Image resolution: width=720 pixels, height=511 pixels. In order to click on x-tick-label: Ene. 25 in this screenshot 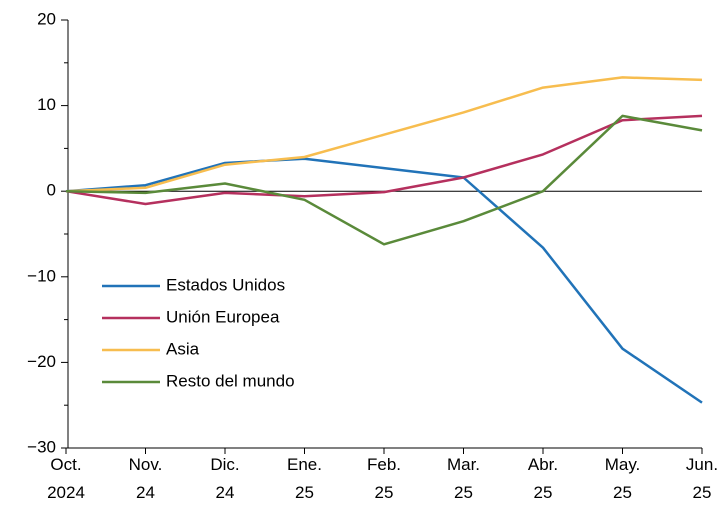, I will do `click(304, 478)`.